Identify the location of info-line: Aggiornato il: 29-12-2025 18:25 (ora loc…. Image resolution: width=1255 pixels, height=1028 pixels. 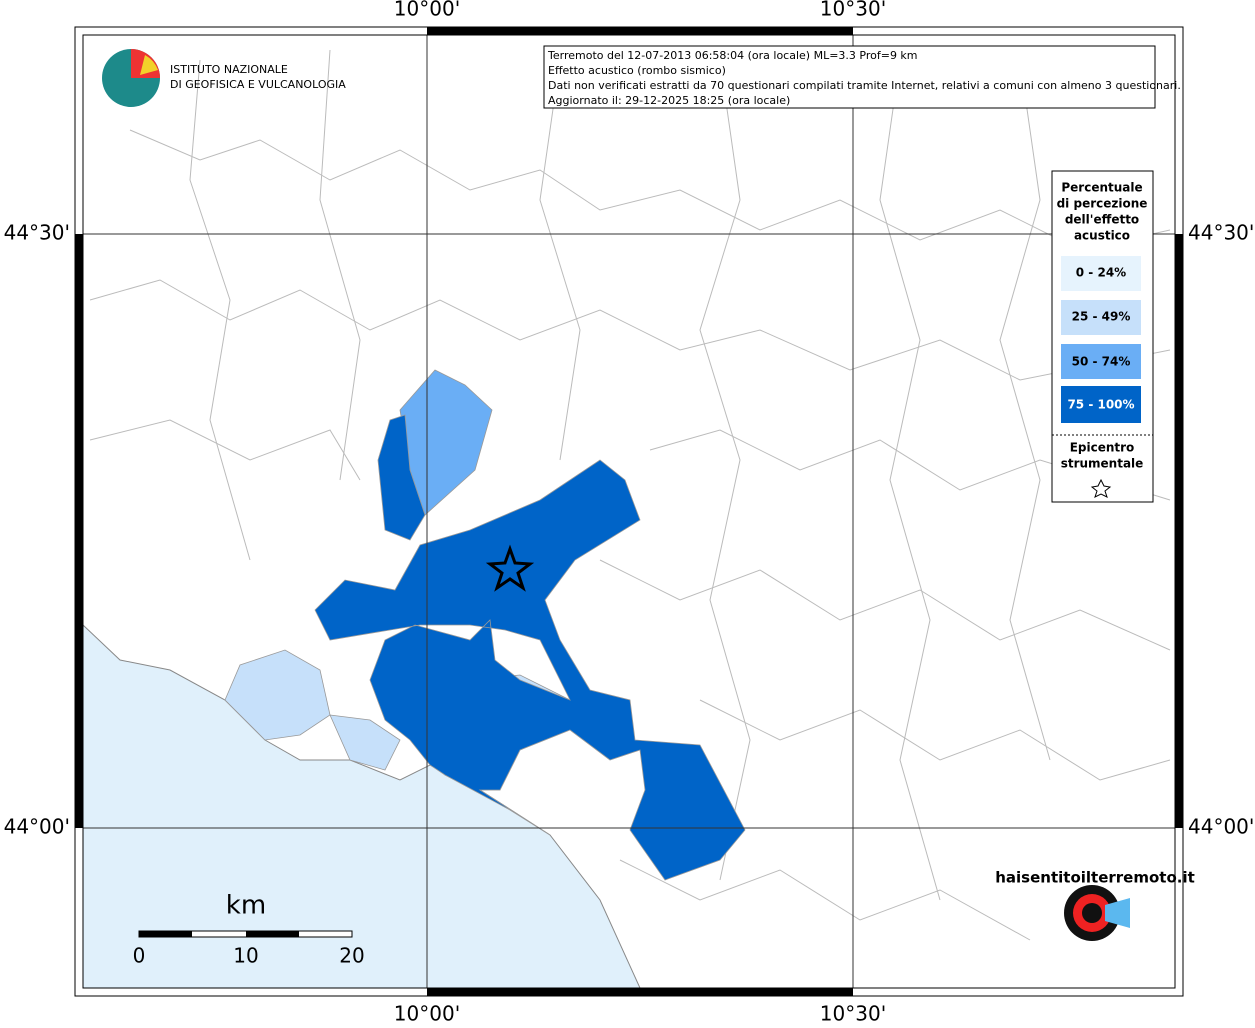
(669, 100).